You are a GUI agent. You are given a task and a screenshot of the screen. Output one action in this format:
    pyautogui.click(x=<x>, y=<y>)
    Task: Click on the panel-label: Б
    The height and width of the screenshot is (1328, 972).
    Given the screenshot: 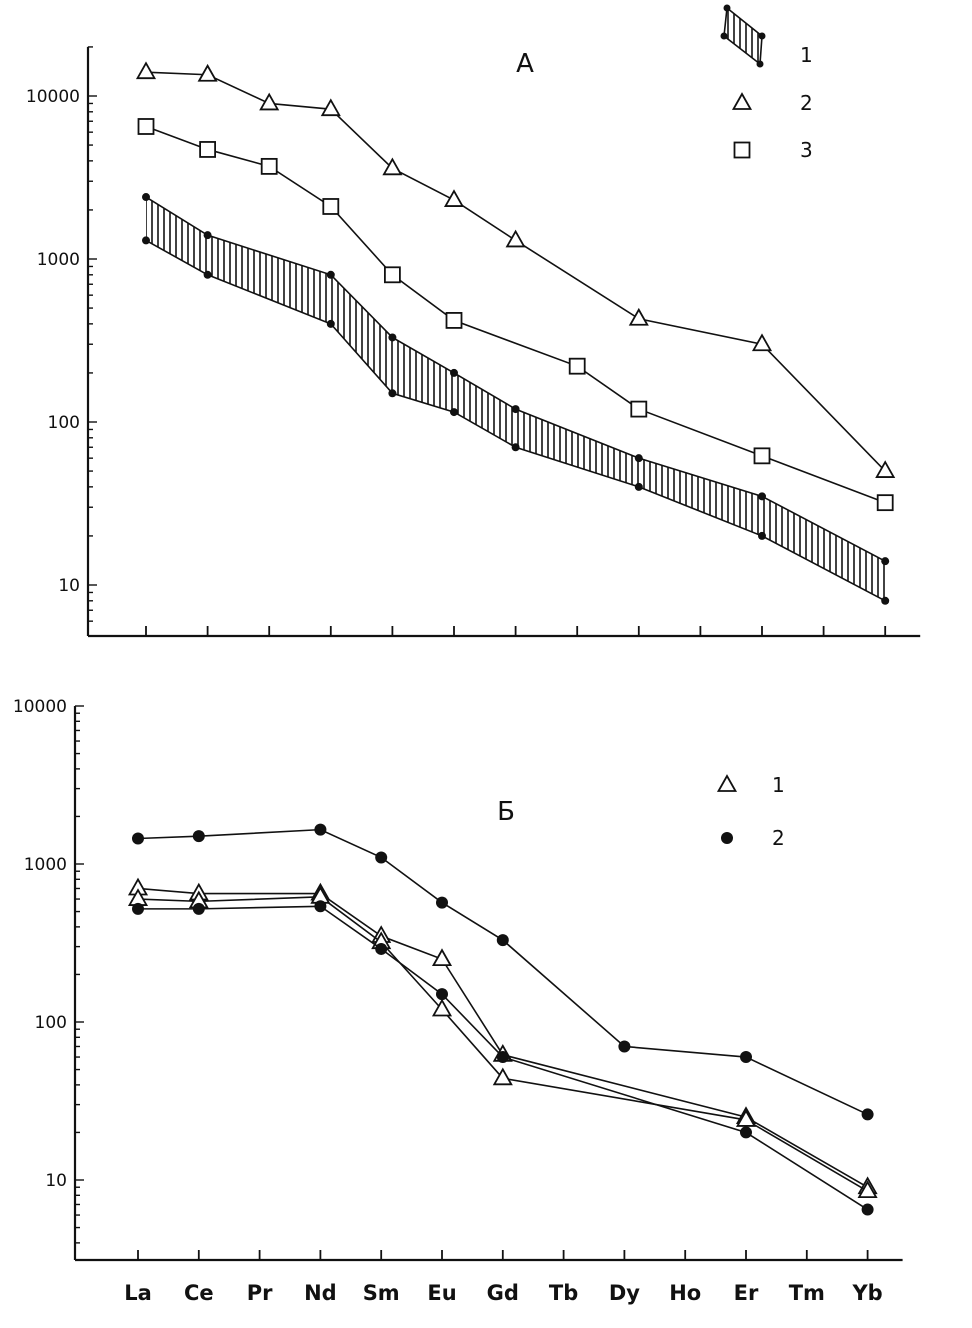 What is the action you would take?
    pyautogui.click(x=506, y=812)
    